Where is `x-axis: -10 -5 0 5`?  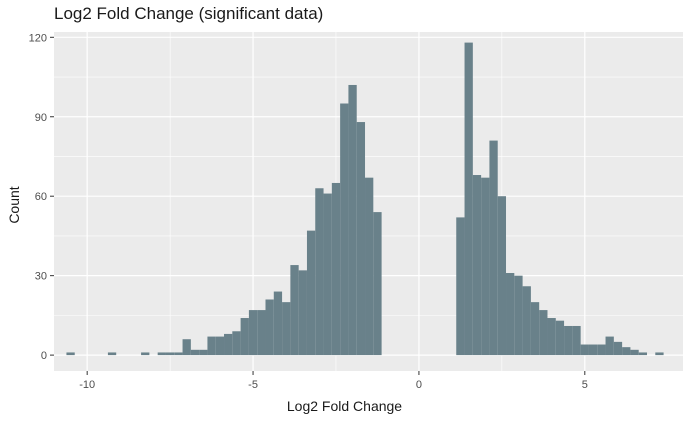 x-axis: -10 -5 0 5 is located at coordinates (333, 381).